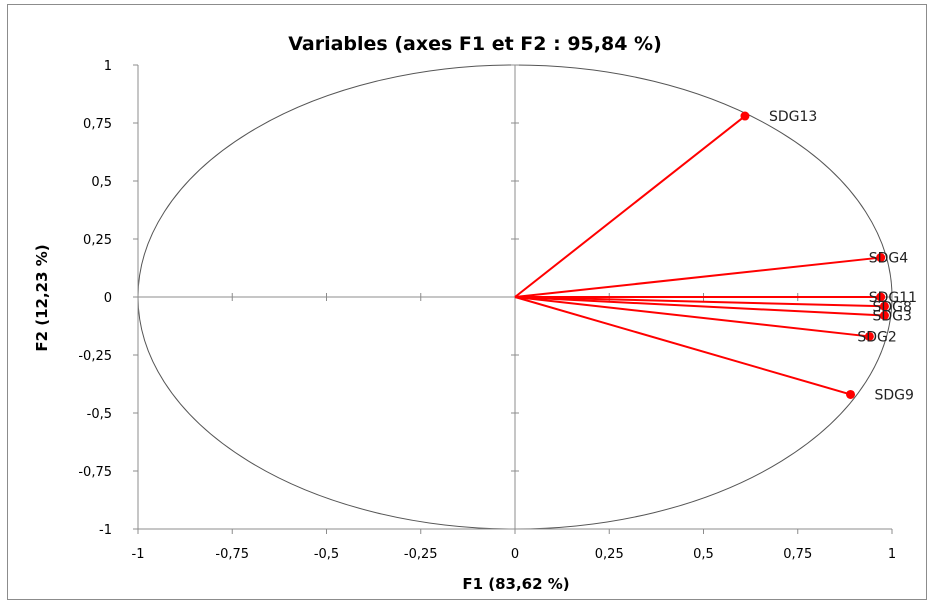 The height and width of the screenshot is (608, 933). What do you see at coordinates (892, 554) in the screenshot?
I see `x-tick-label: 1` at bounding box center [892, 554].